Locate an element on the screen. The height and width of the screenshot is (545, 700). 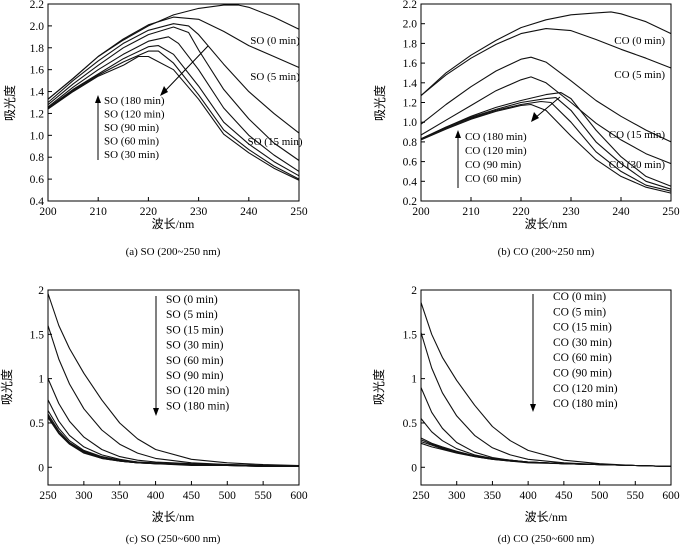
panel-a-y-tick-label-5: 1.4 is located at coordinates (37, 93).